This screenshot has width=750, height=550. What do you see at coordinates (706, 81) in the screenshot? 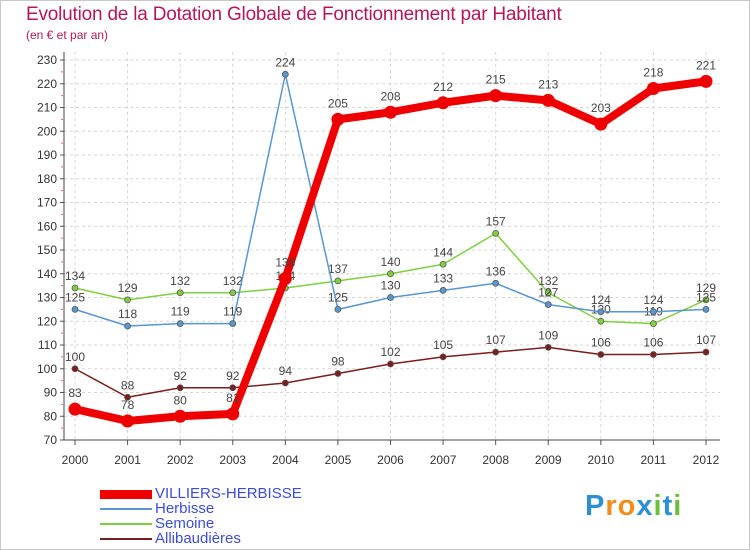
I see `point-villiers-herbisse-2012` at bounding box center [706, 81].